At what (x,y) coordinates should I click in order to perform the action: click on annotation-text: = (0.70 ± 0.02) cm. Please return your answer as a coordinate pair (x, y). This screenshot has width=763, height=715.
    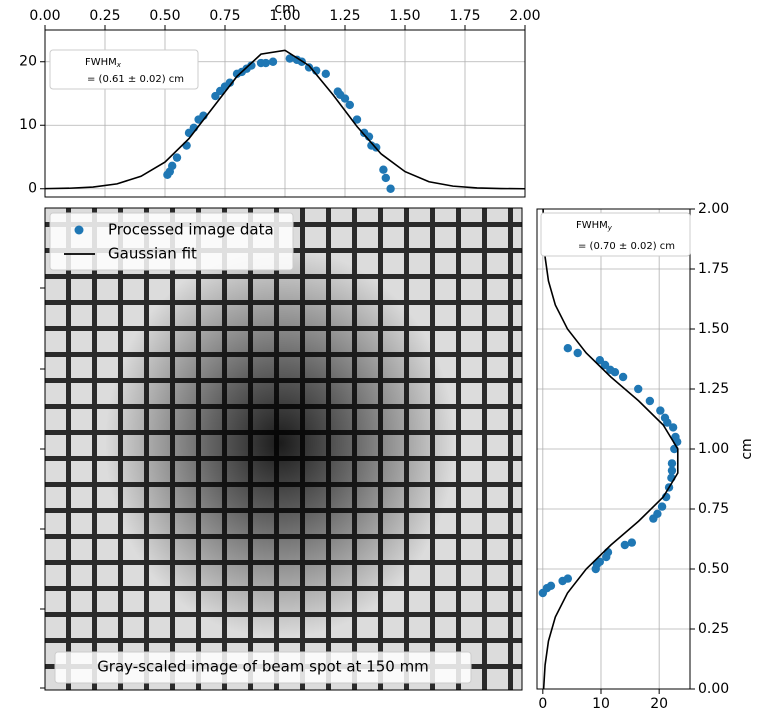
    Looking at the image, I should click on (626, 246).